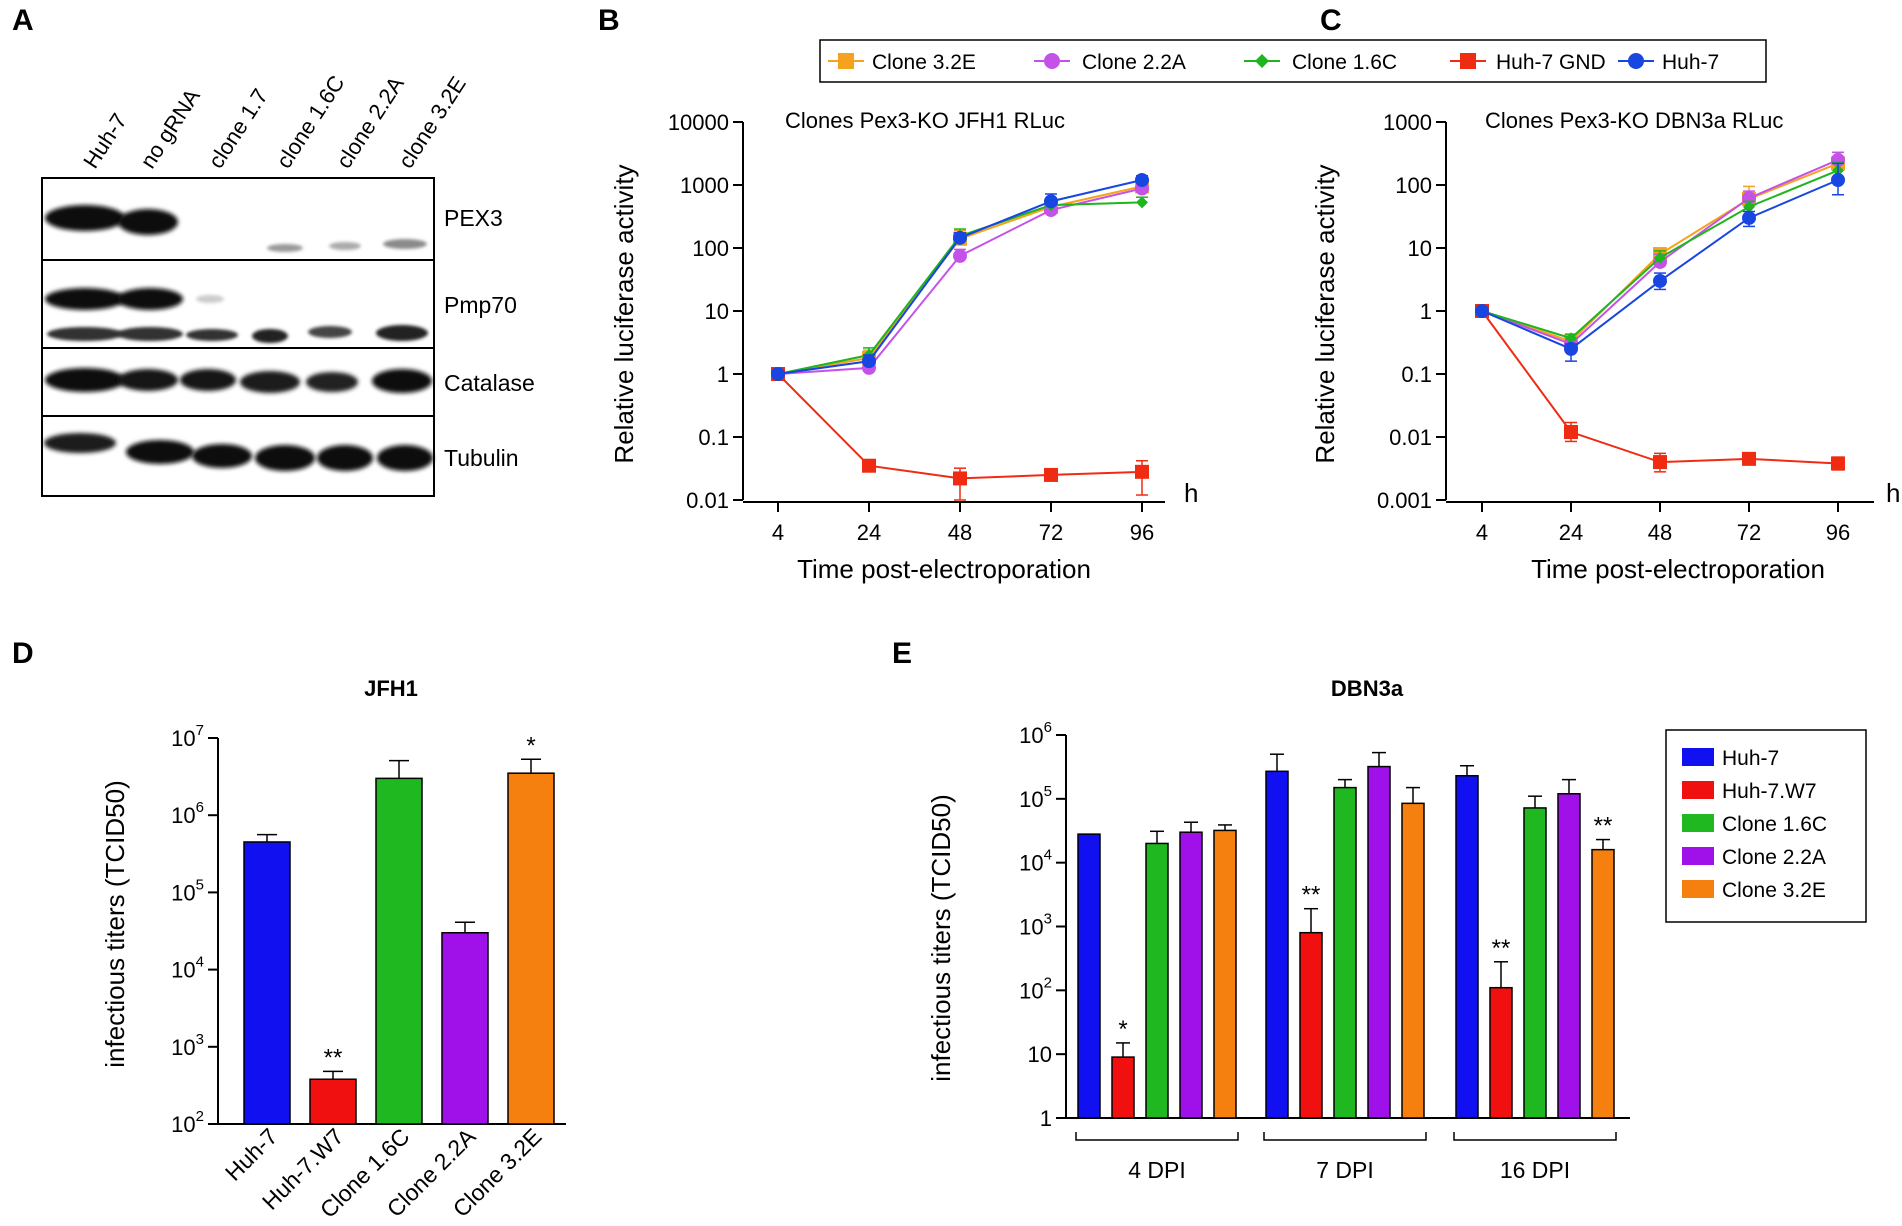 The height and width of the screenshot is (1226, 1902). Describe the element at coordinates (187, 813) in the screenshot. I see `y-tick-label: 10⁶` at that location.